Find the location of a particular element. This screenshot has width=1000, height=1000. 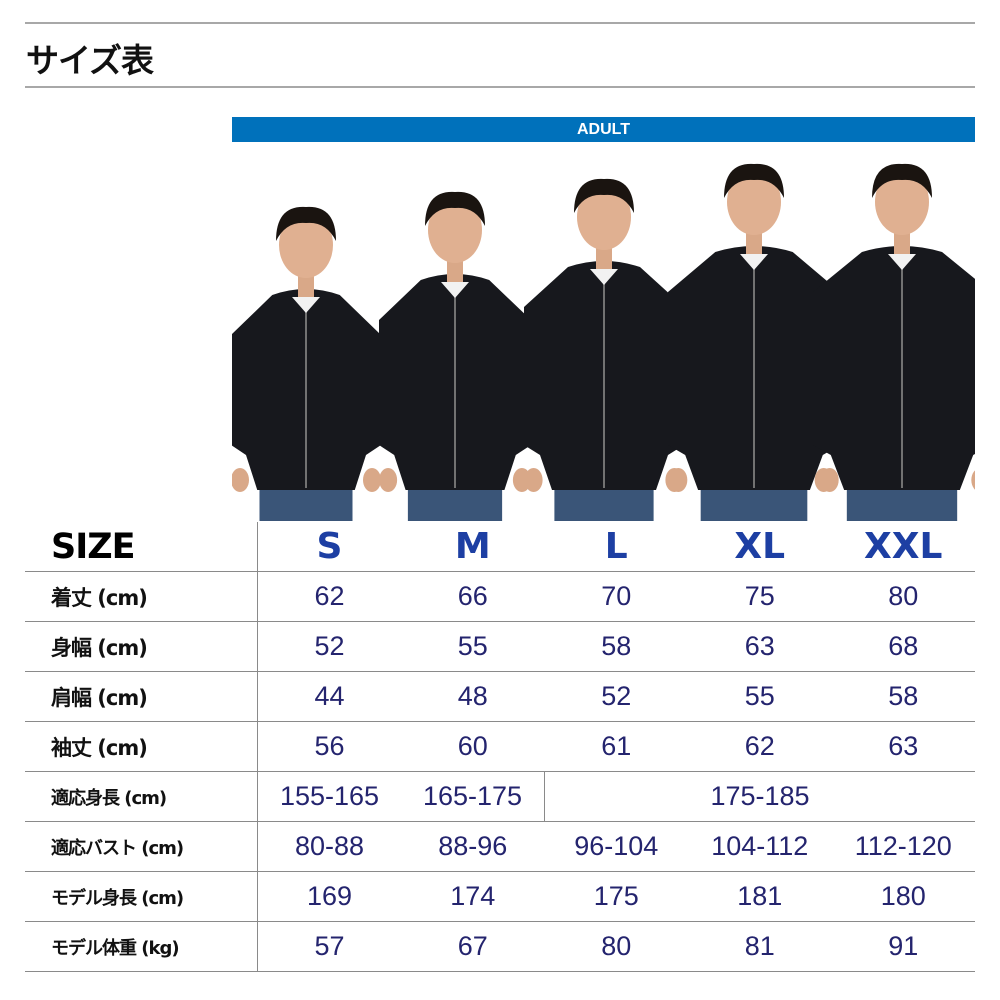

table-cell: 81 is located at coordinates (760, 946).